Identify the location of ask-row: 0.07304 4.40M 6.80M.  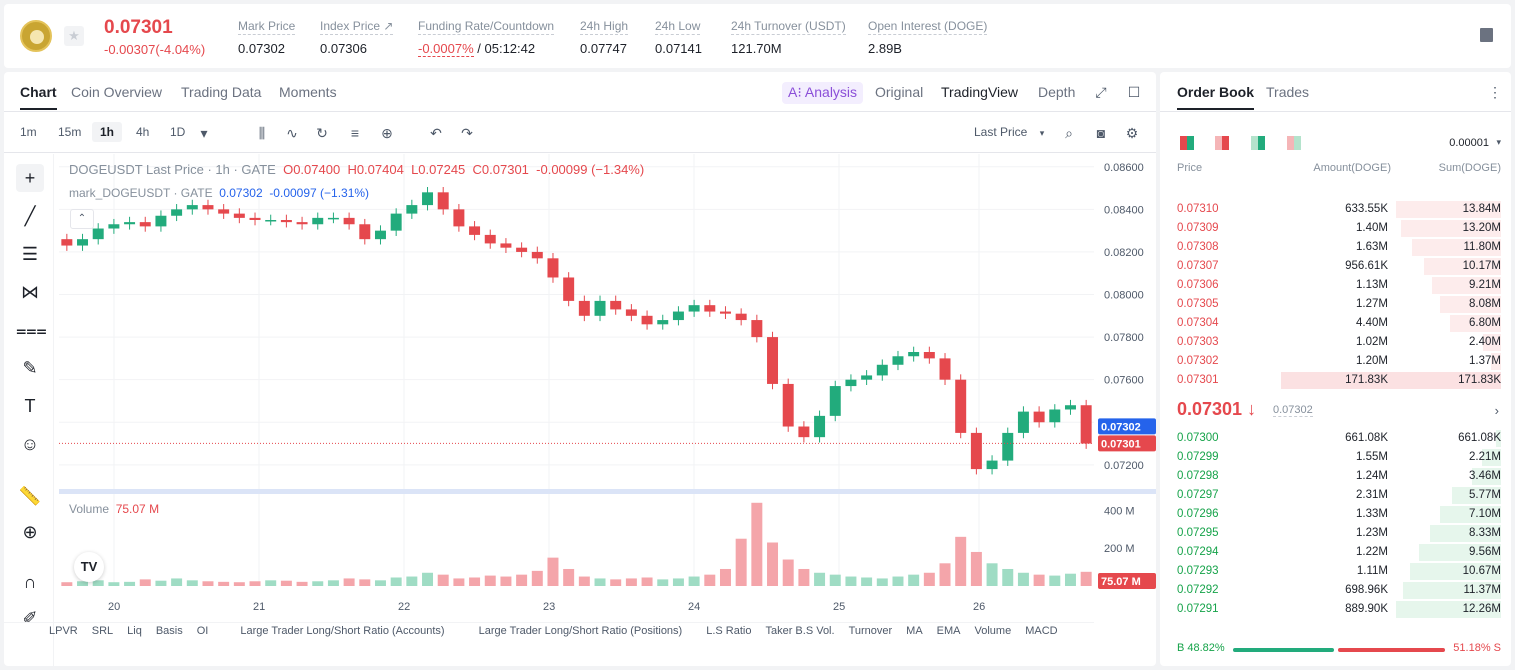
(1335, 323).